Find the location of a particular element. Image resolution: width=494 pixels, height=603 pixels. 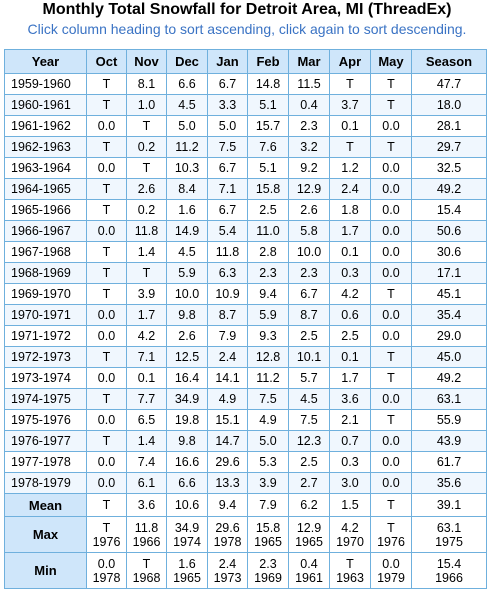

table-row: 1977-1978 0.0 7.4 16.6 29.6 5.3 2.5 0.3 0.0 61.7 is located at coordinates (245, 462).